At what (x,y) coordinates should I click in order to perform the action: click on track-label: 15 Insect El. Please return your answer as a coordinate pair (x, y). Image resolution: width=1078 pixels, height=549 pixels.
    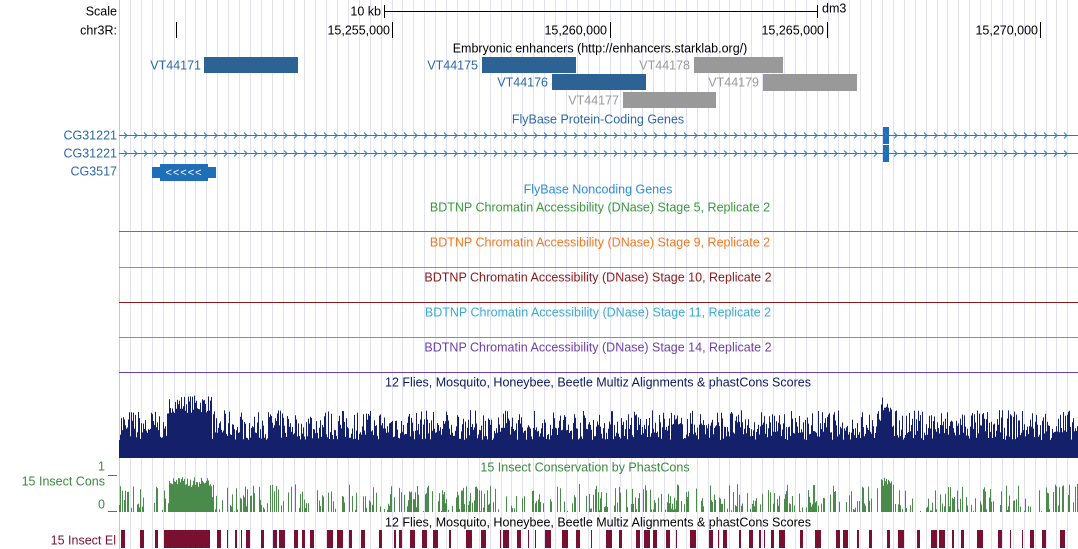
    Looking at the image, I should click on (83, 540).